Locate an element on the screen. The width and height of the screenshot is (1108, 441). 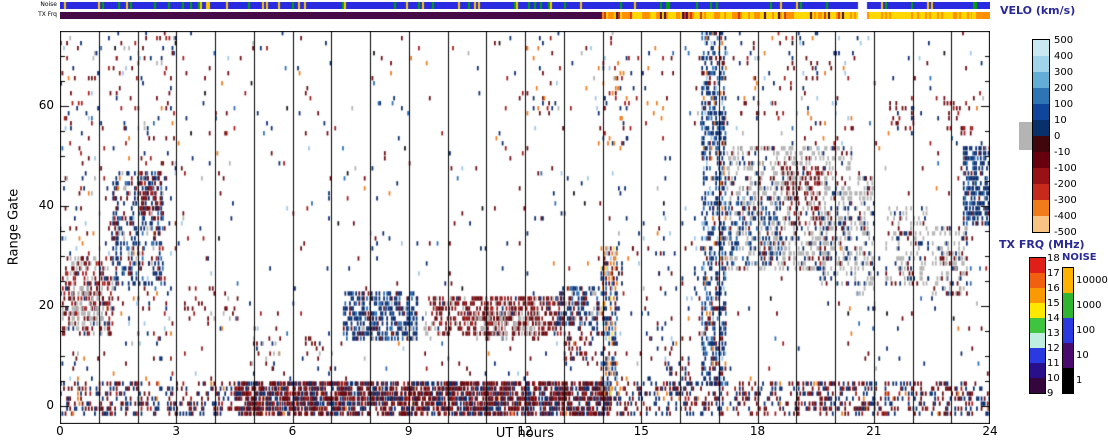
velocity-colorbar-label: 0 is located at coordinates (1057, 136).